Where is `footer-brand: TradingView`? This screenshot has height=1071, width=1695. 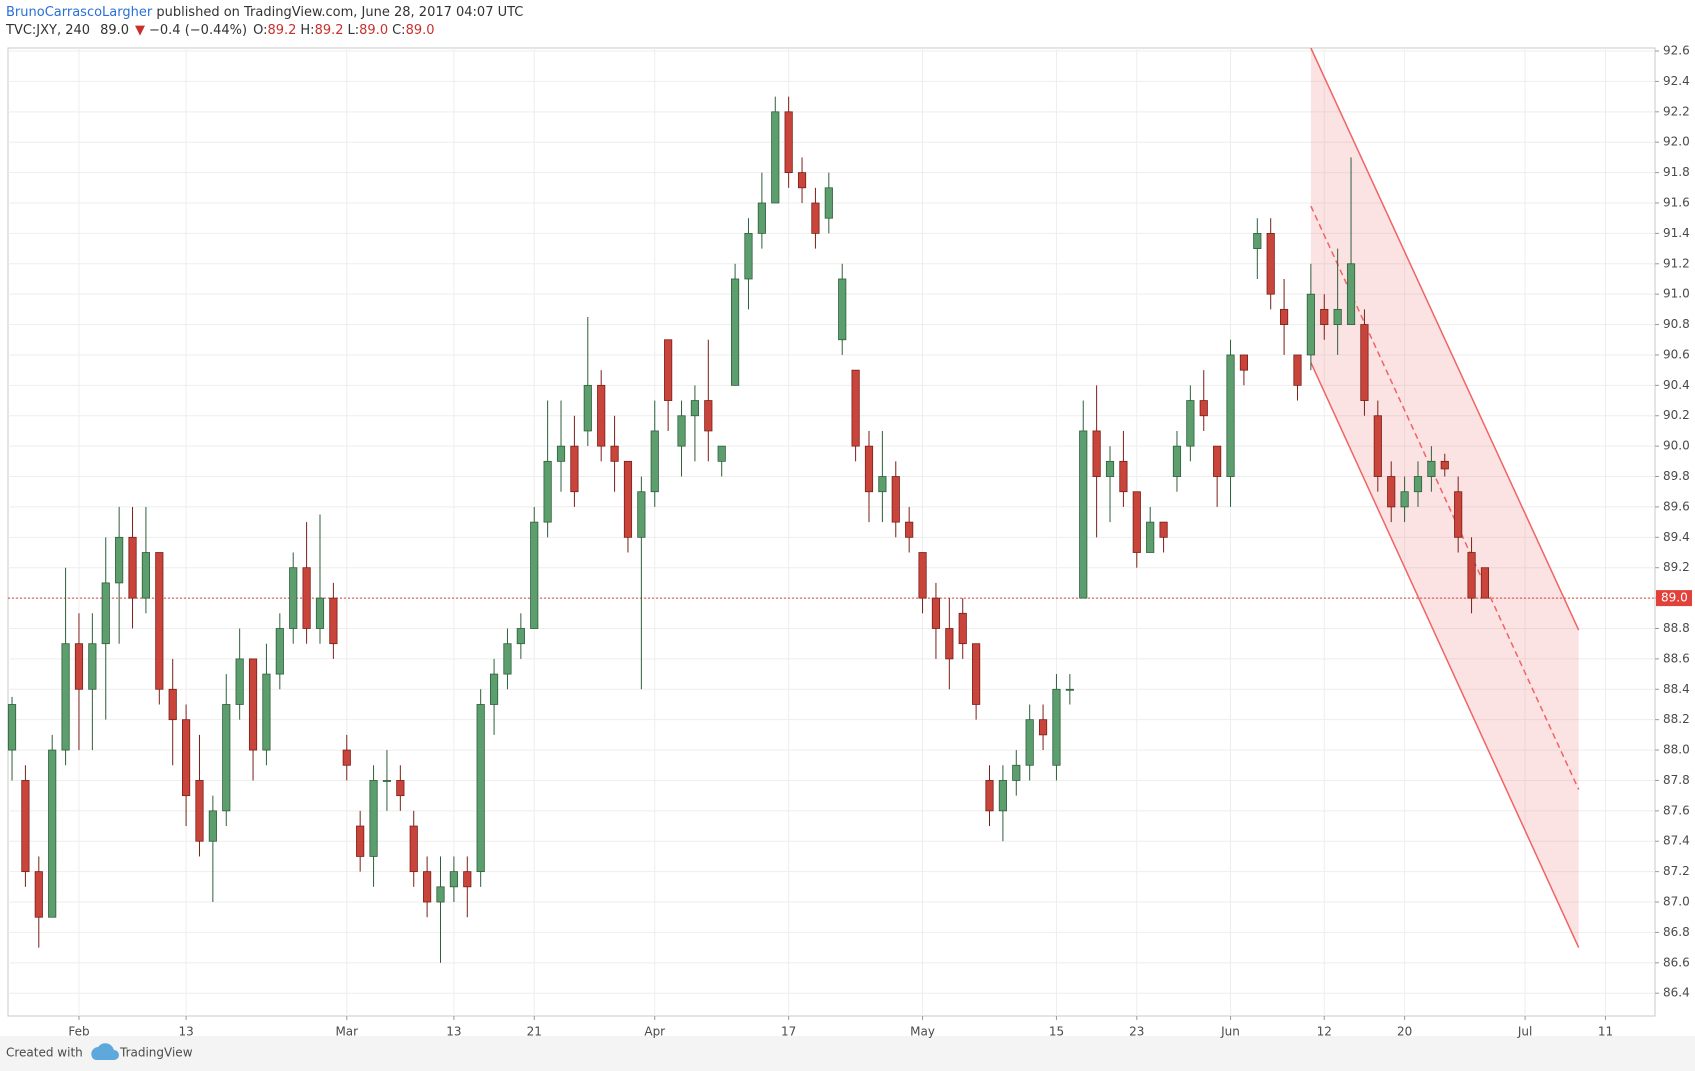
footer-brand: TradingView is located at coordinates (156, 1053).